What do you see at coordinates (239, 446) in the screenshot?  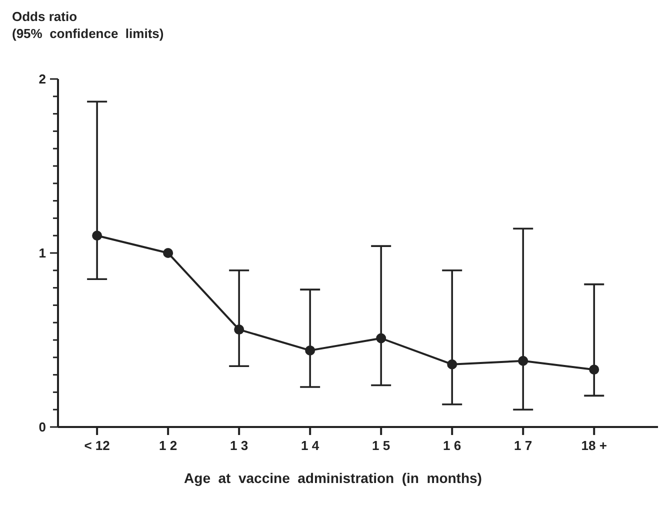 I see `x-tick-label: 1 3` at bounding box center [239, 446].